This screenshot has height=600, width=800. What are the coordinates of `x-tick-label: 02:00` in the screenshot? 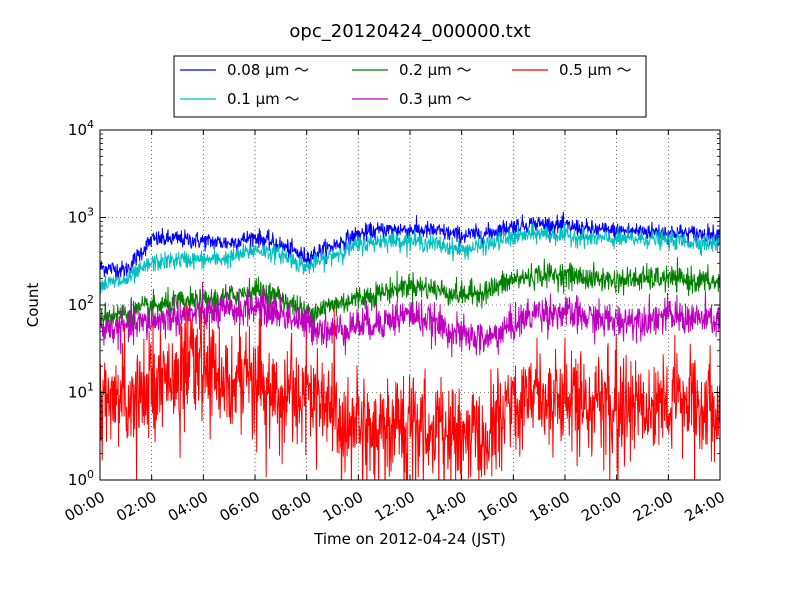 It's located at (136, 506).